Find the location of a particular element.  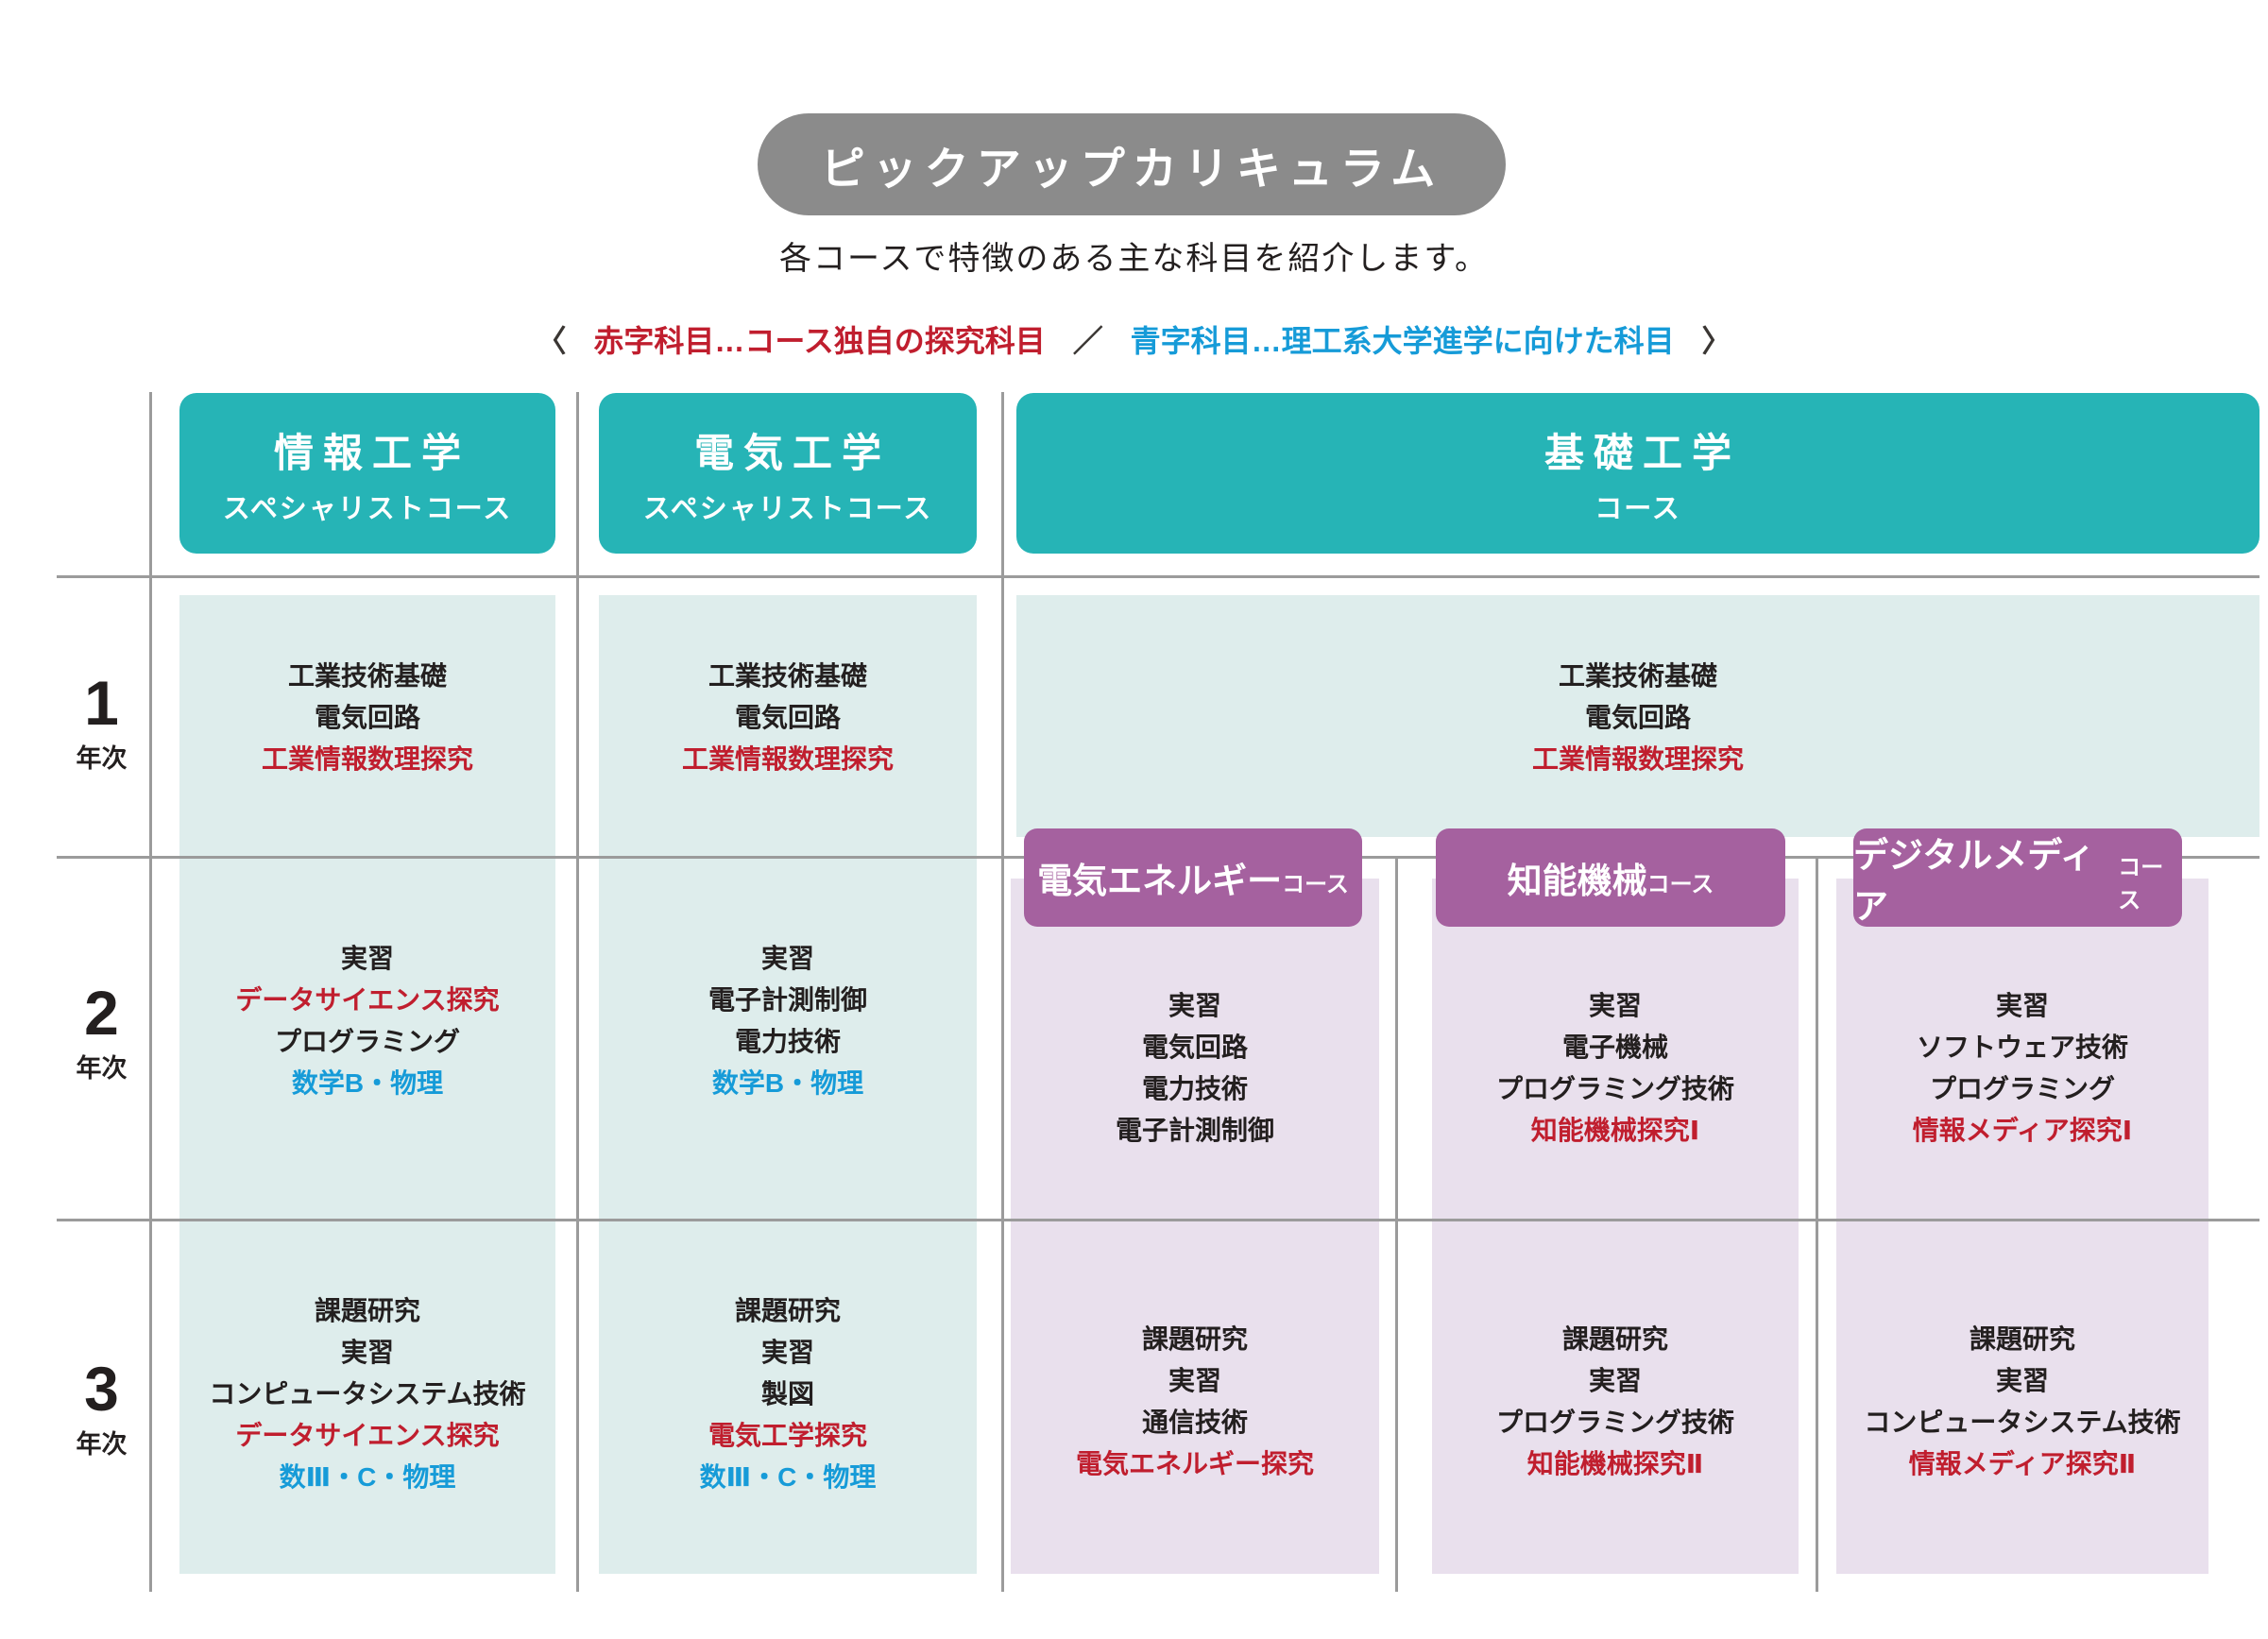

cell-year1-denki: 工業技術基礎 電気回路 工業情報数理探究 is located at coordinates (788, 718).